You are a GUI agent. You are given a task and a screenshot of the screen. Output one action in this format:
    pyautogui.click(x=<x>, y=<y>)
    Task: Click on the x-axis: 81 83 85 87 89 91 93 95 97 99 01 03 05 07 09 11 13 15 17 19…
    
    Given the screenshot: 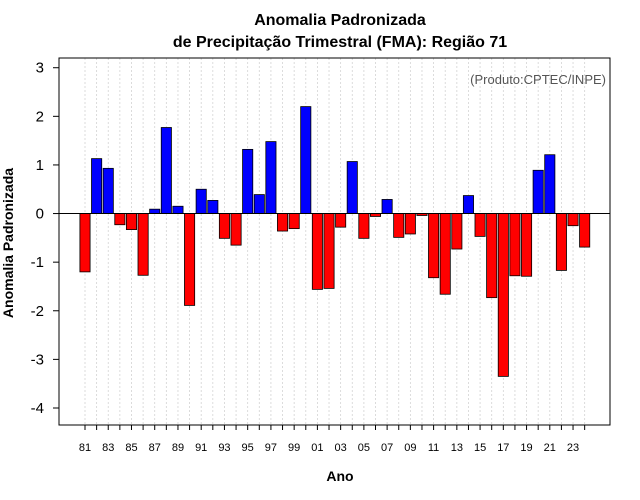 What is the action you would take?
    pyautogui.click(x=332, y=439)
    